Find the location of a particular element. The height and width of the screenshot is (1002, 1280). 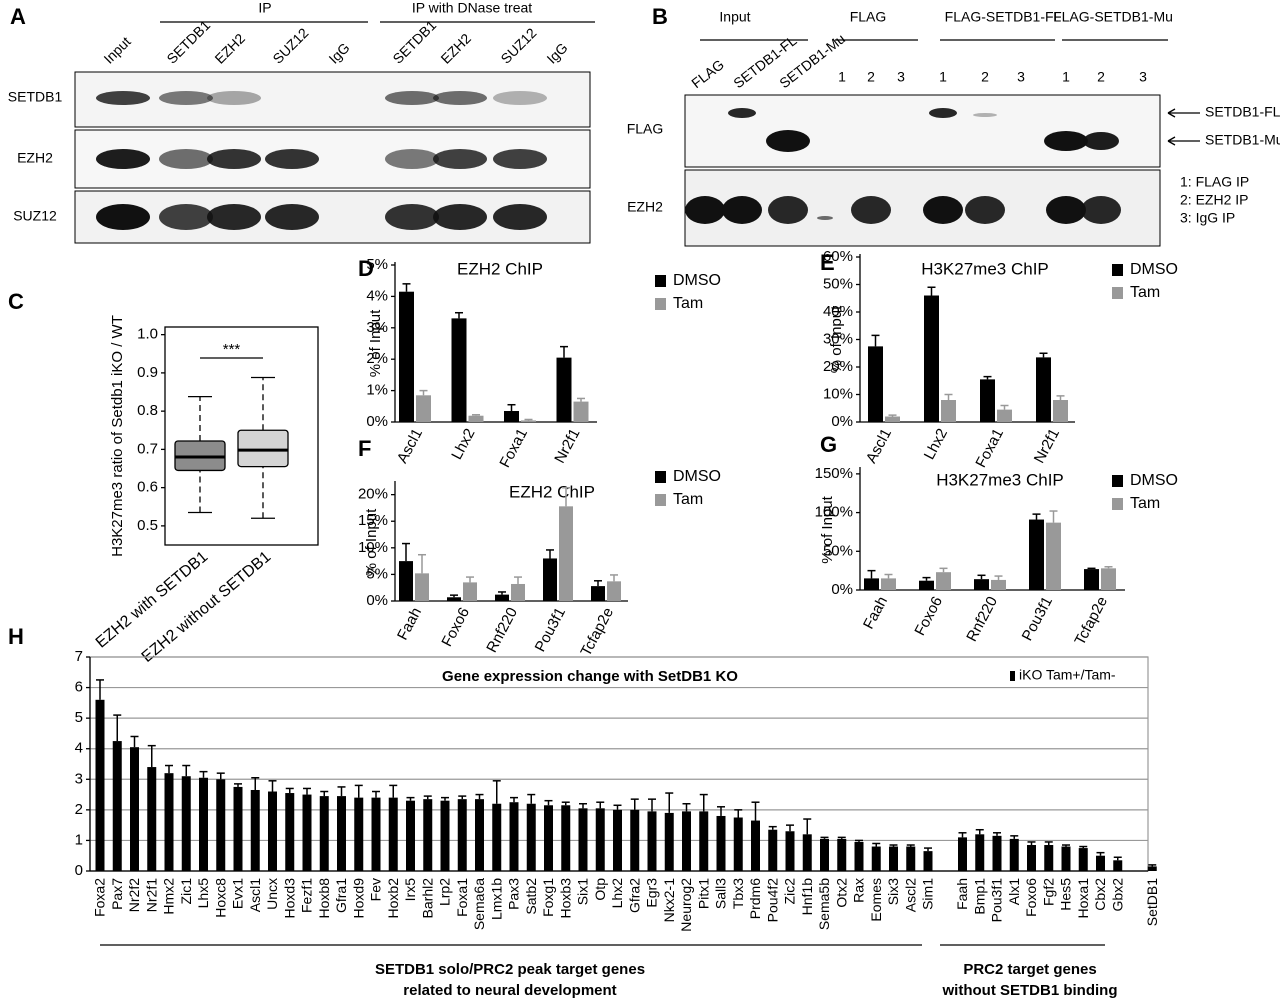

x-tick-label: Hoxb2 is located at coordinates (393, 898).